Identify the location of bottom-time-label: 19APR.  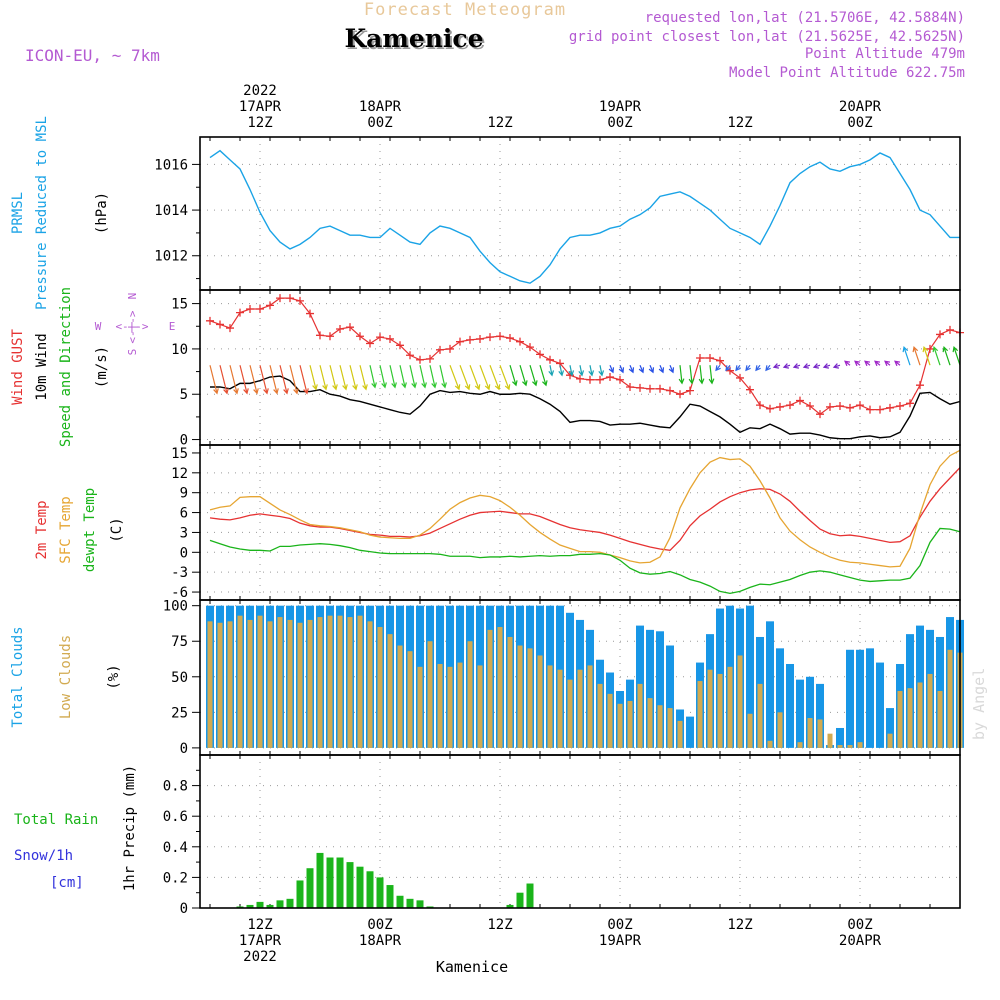
(620, 941).